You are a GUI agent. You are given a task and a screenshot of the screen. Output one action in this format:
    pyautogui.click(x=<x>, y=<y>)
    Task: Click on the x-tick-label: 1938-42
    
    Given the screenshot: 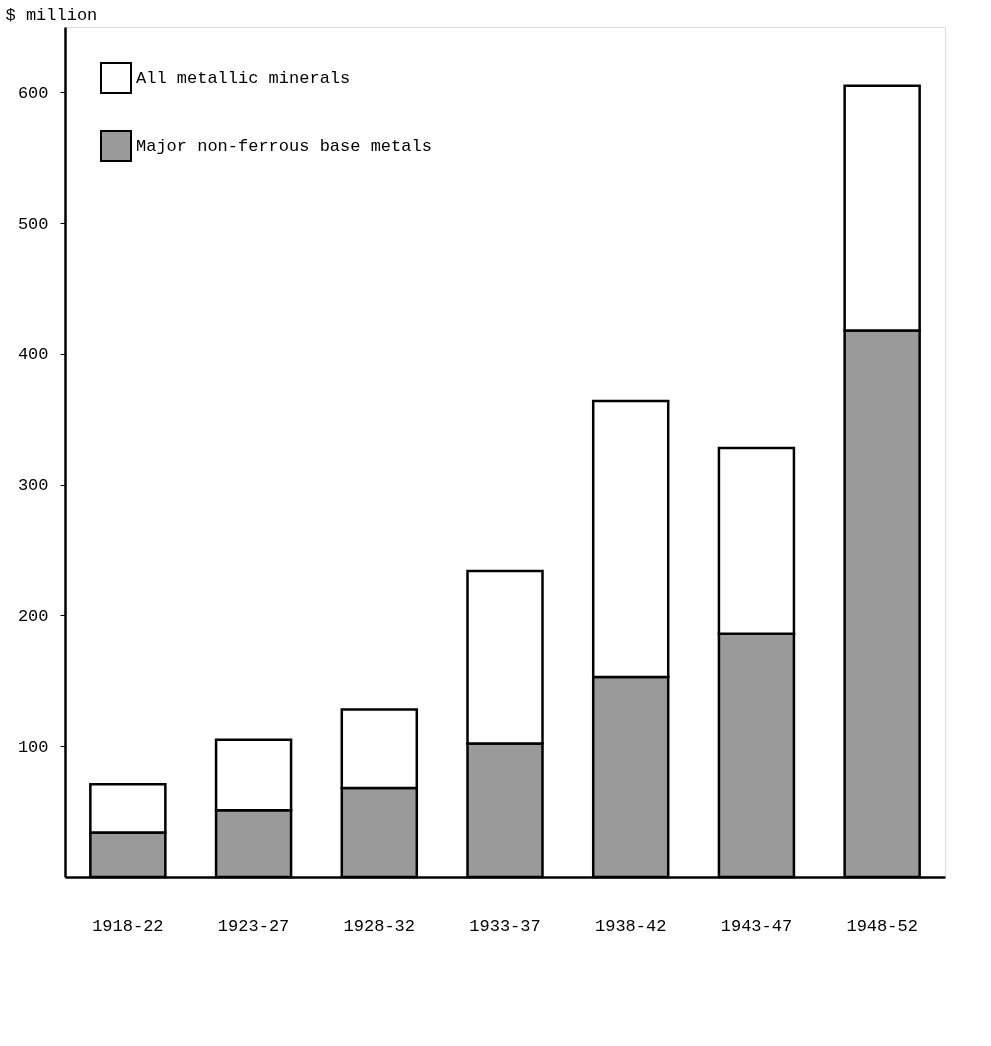 What is the action you would take?
    pyautogui.click(x=631, y=926)
    